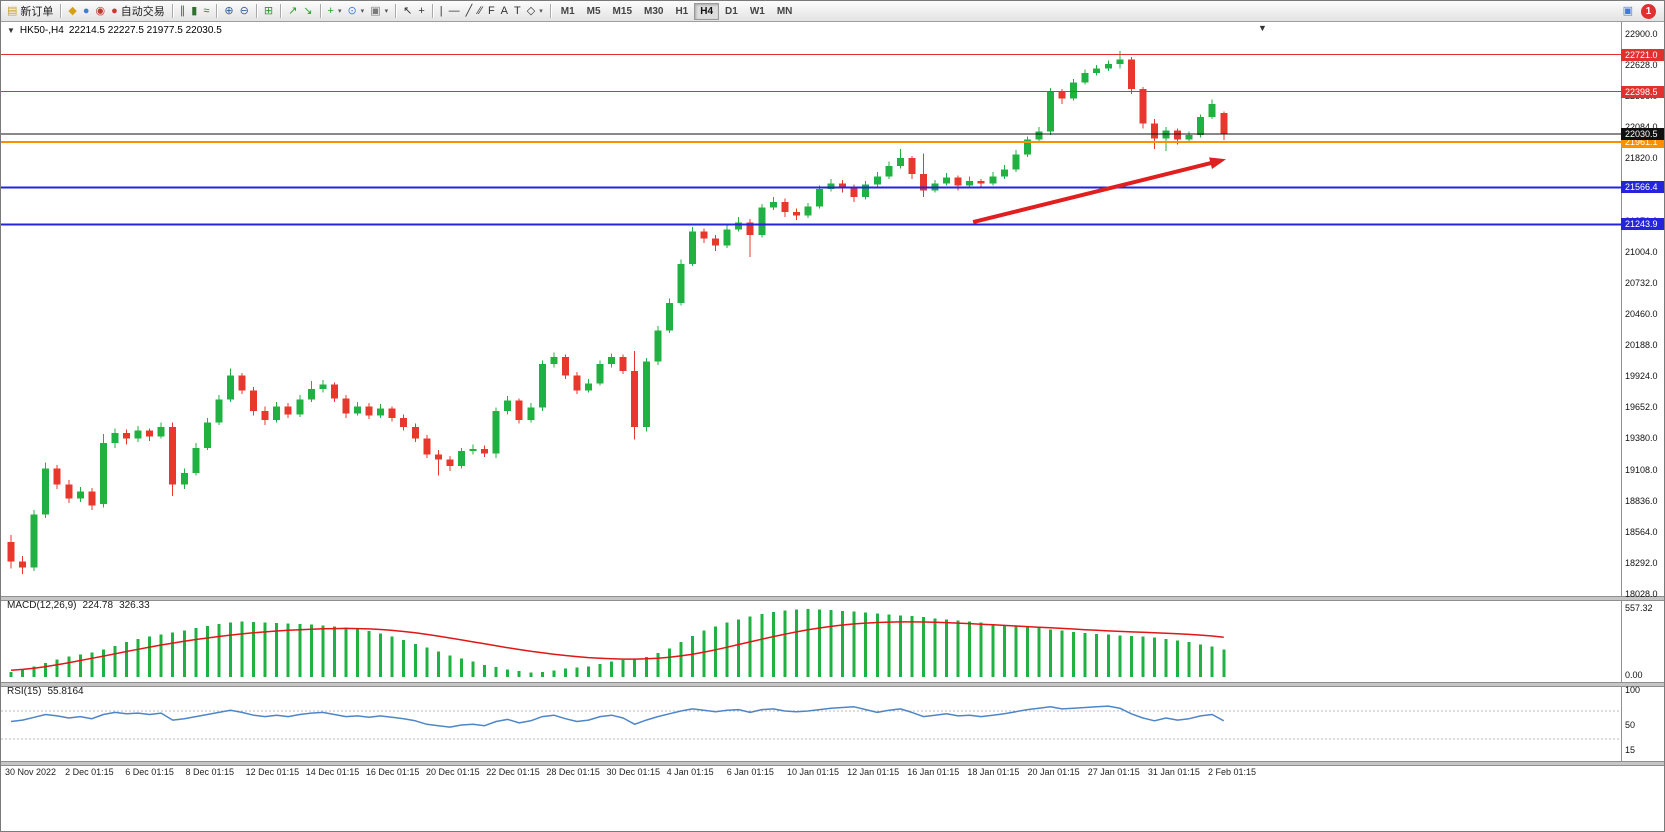 Image resolution: width=1665 pixels, height=832 pixels. What do you see at coordinates (24, 691) in the screenshot?
I see `rsi-indicator-name: RSI(15)` at bounding box center [24, 691].